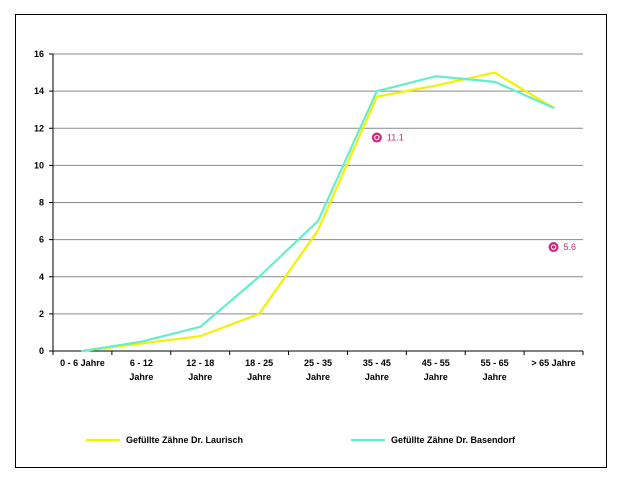  Describe the element at coordinates (474, 192) in the screenshot. I see `annotations: 11.1 5.6` at that location.